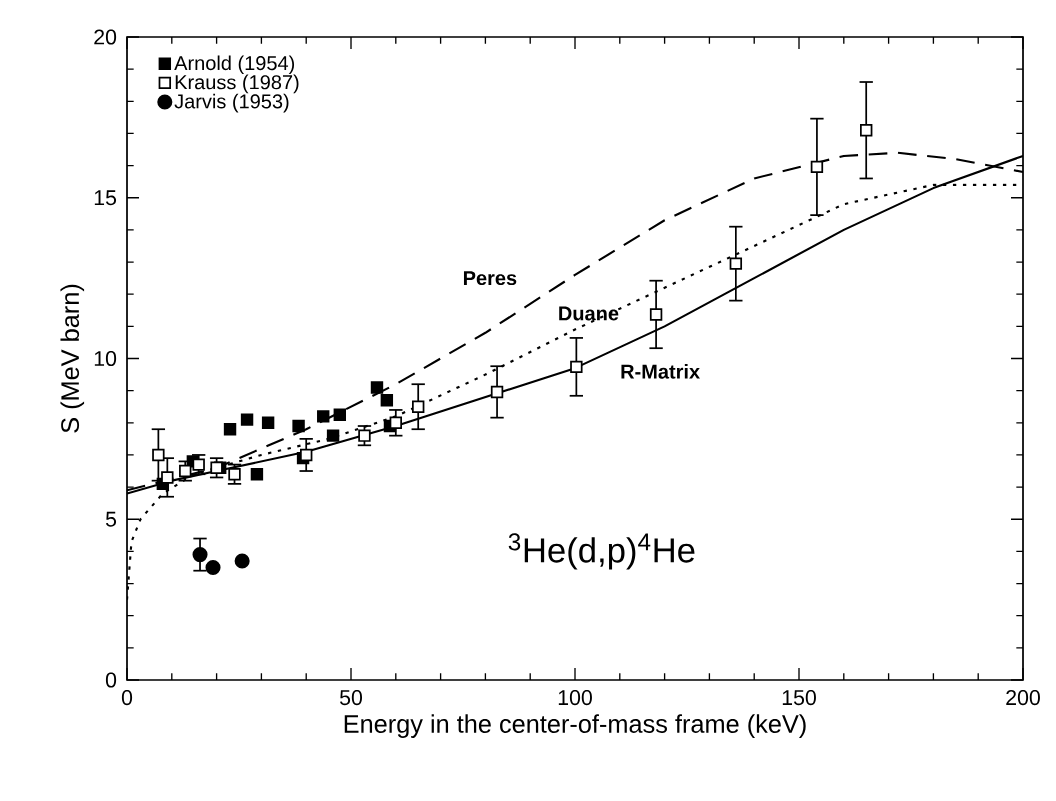 The image size is (1056, 801). I want to click on x-tick-label: 100, so click(575, 698).